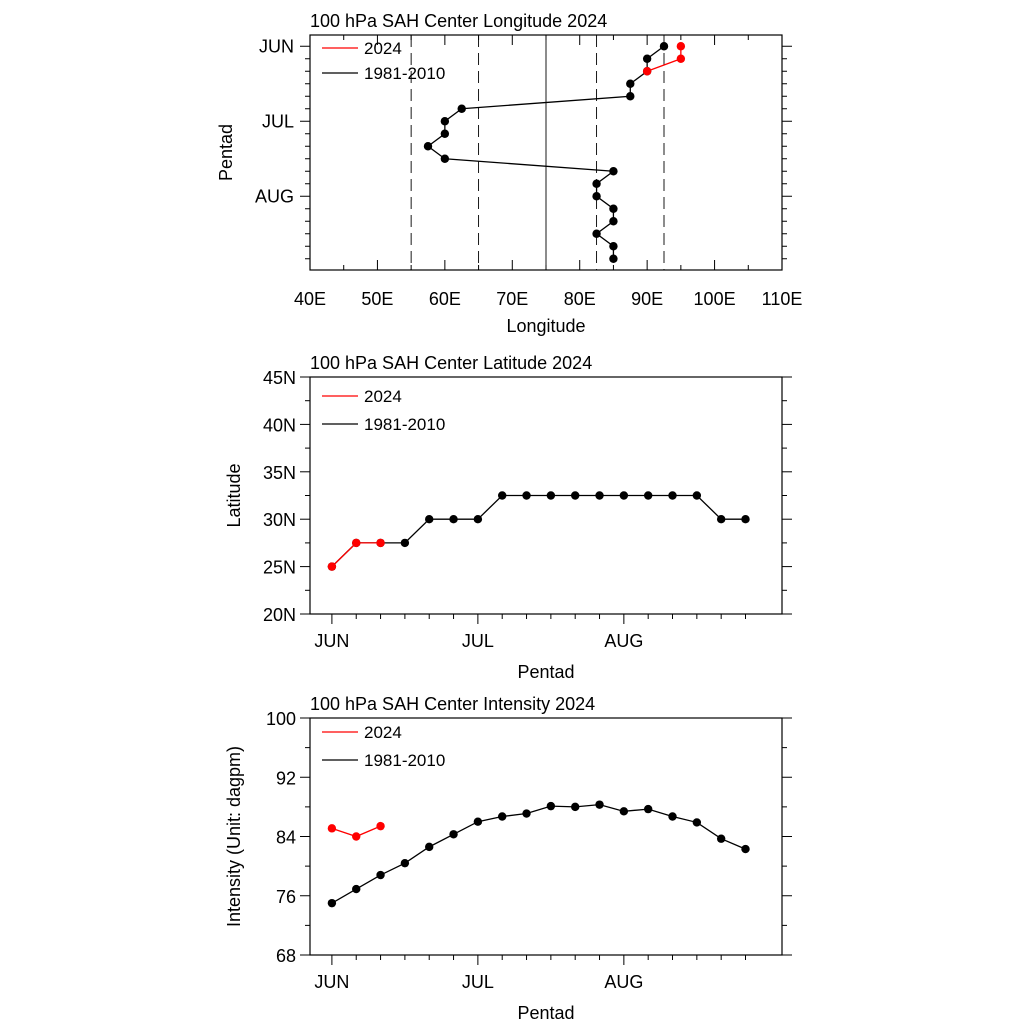 The image size is (1024, 1024). What do you see at coordinates (226, 152) in the screenshot?
I see `y-axis-label: Pentad` at bounding box center [226, 152].